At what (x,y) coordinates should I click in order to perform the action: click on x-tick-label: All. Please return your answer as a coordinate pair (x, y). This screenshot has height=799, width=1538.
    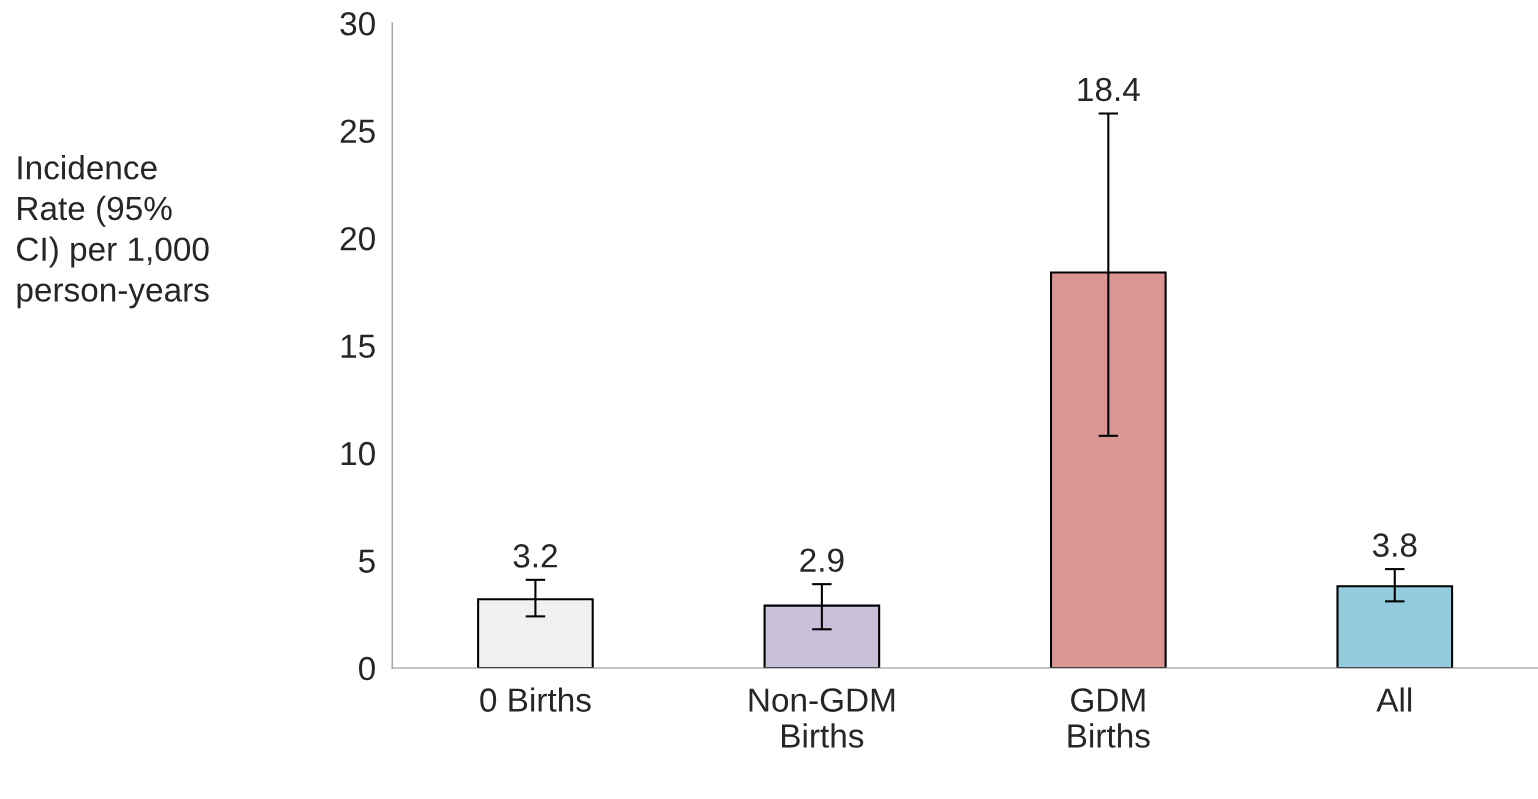
    Looking at the image, I should click on (1394, 699).